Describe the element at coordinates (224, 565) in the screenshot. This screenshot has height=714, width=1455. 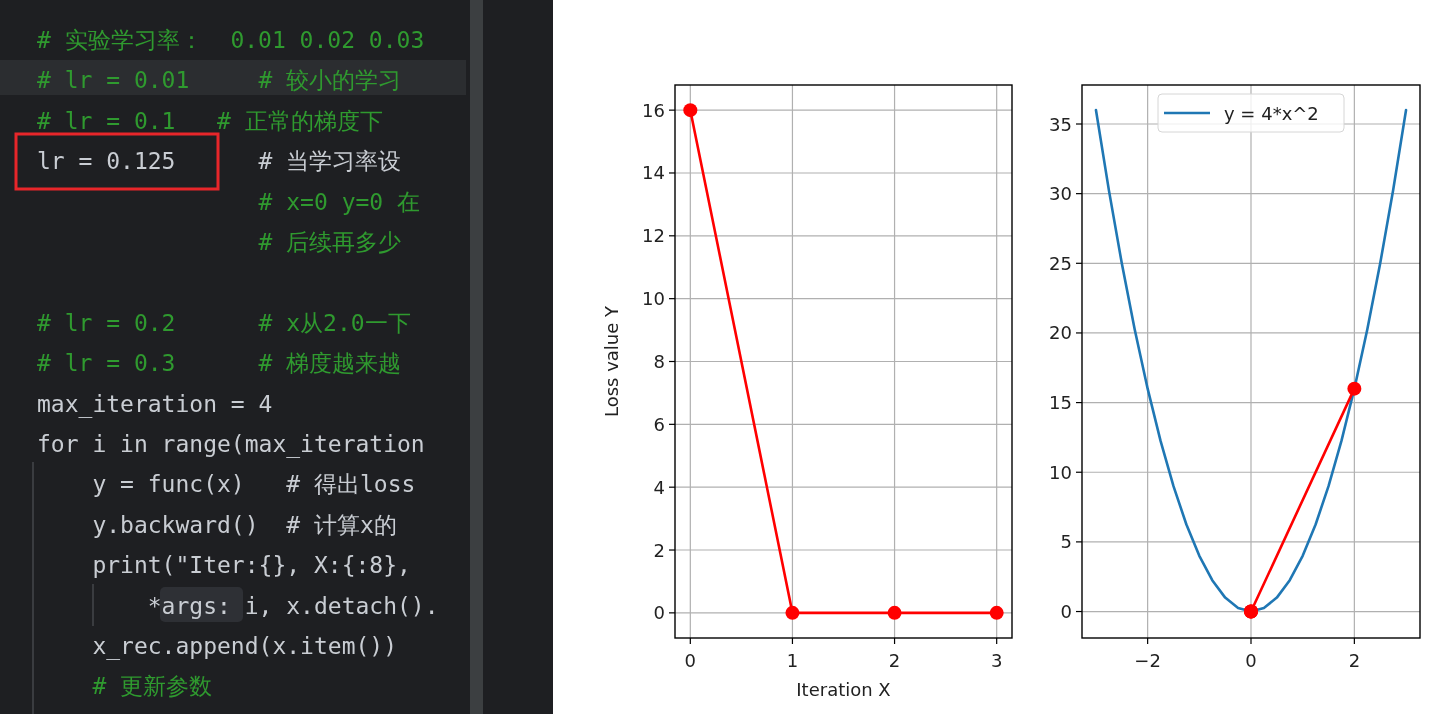
I see `text: print("Iter:{}, X:{:8},` at that location.